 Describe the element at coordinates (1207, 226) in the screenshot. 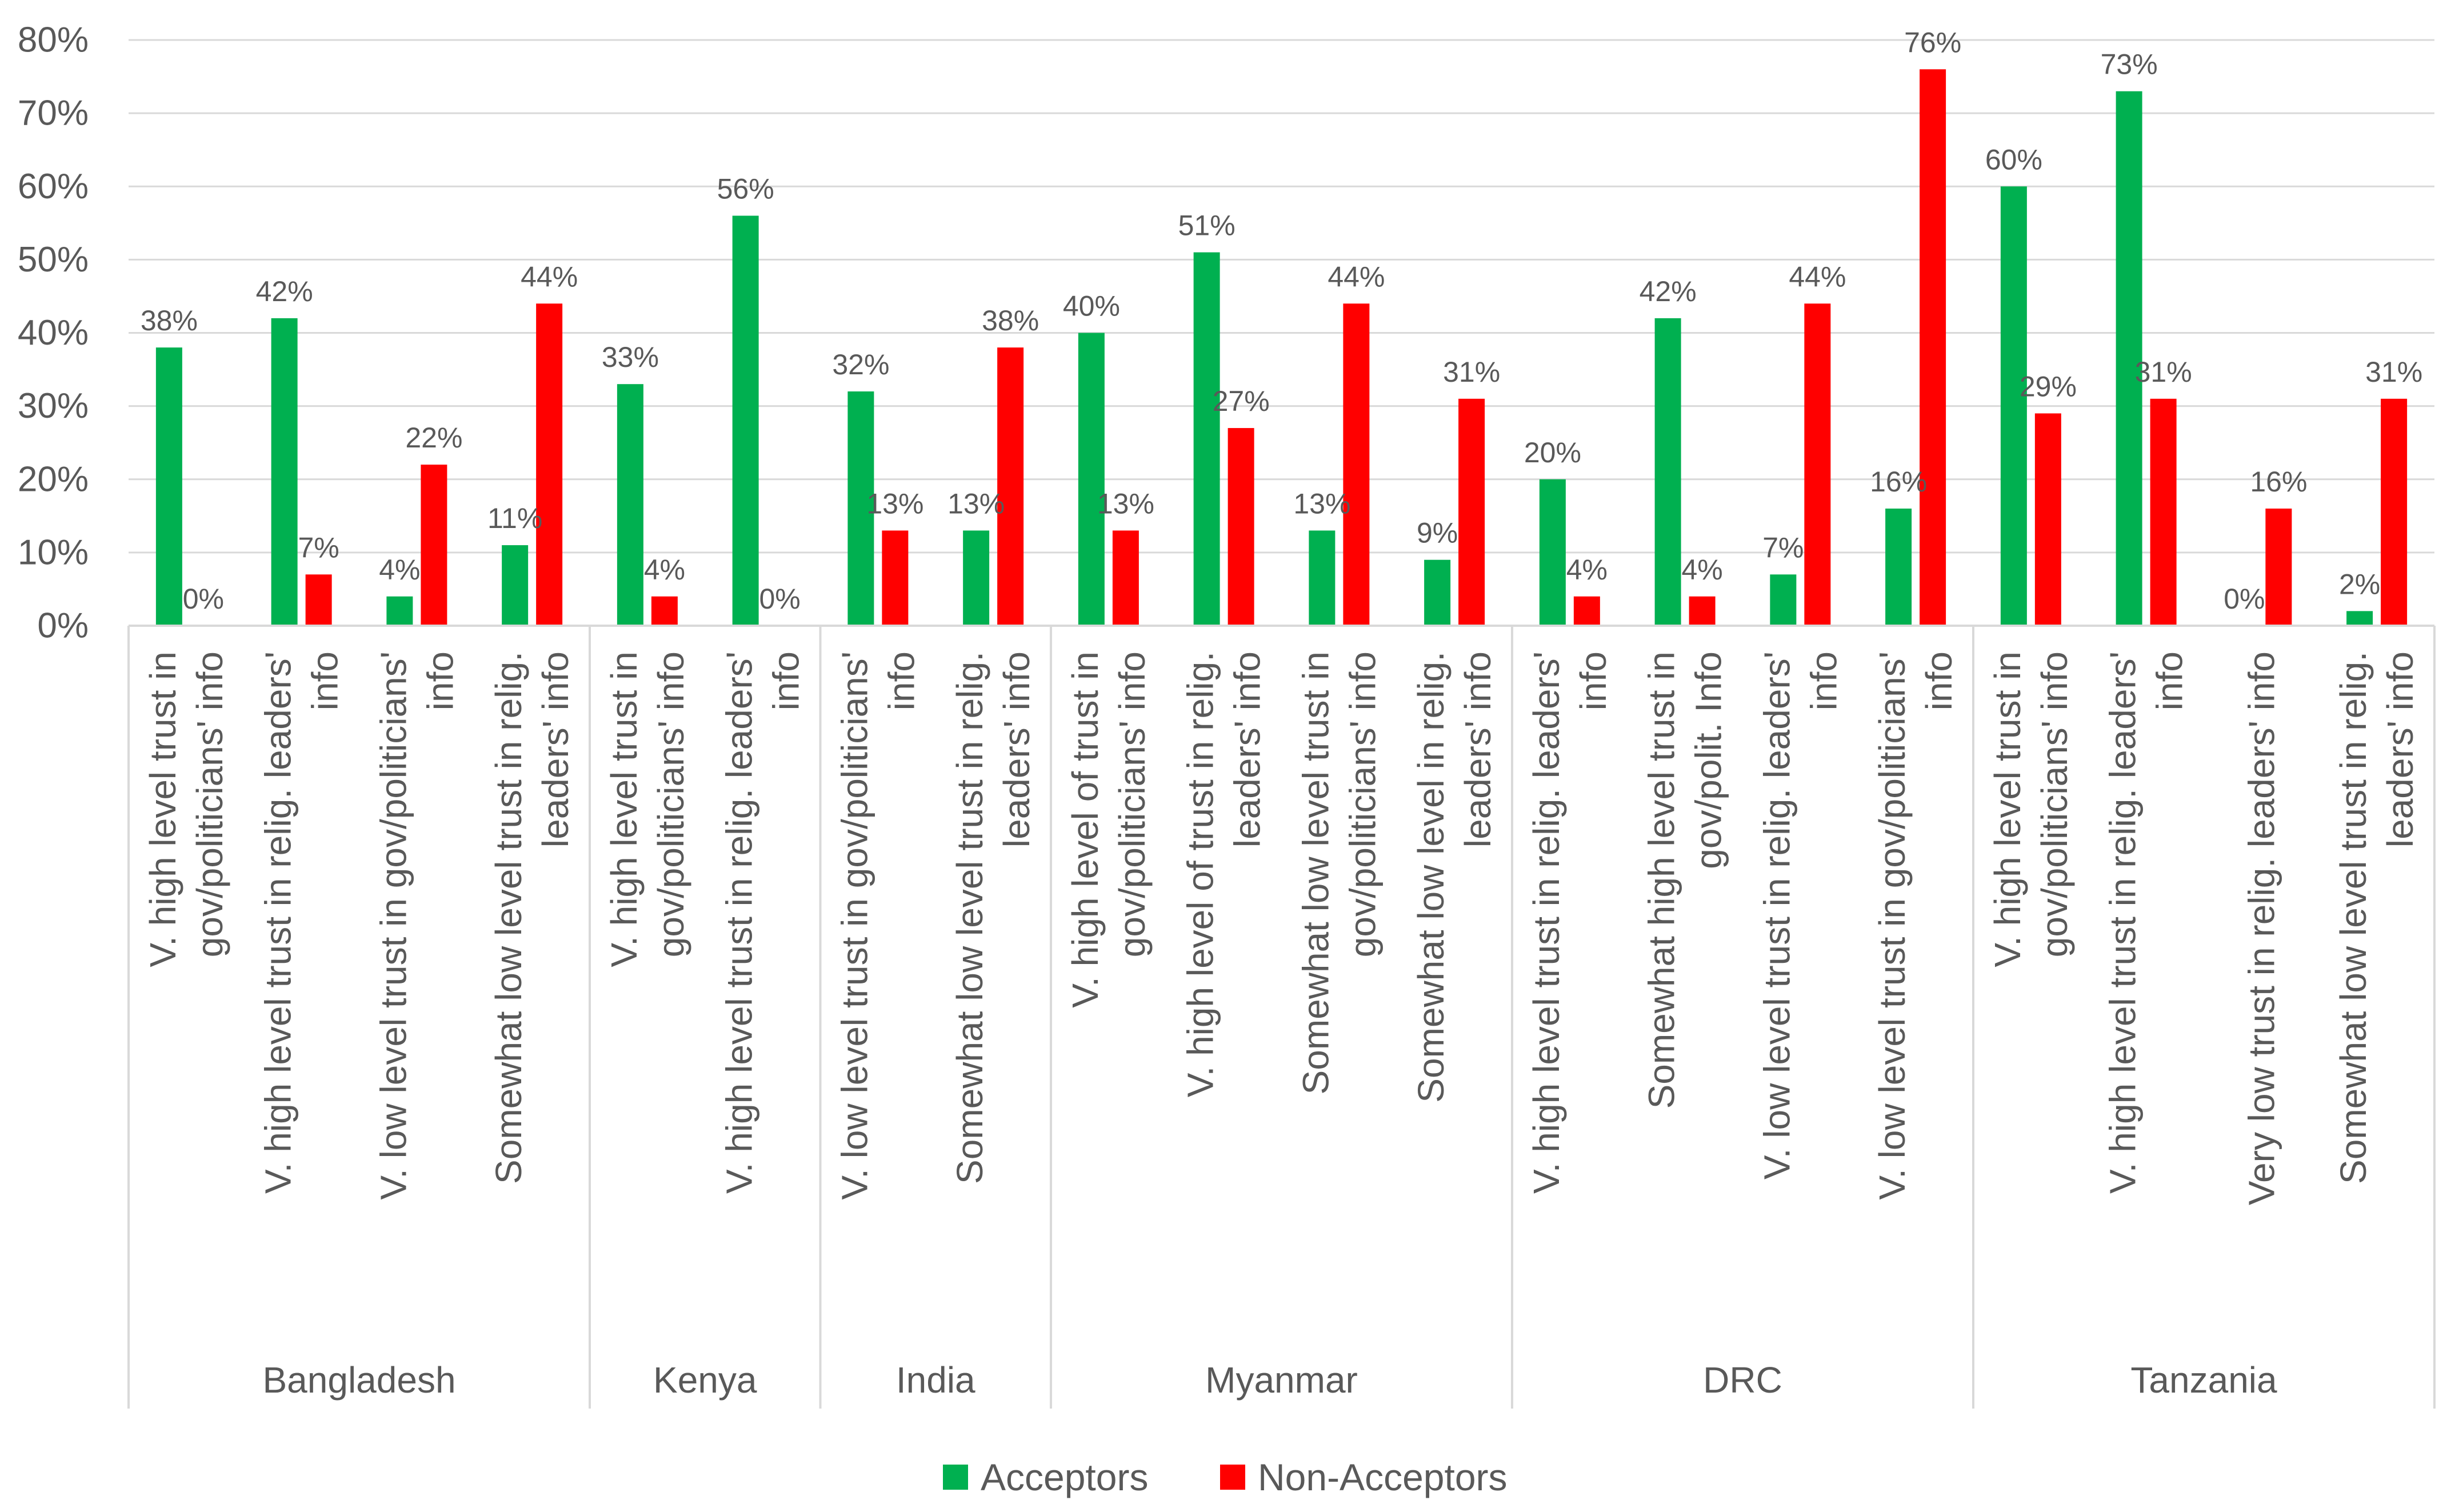

I see `data-label-acceptors: 51%` at that location.